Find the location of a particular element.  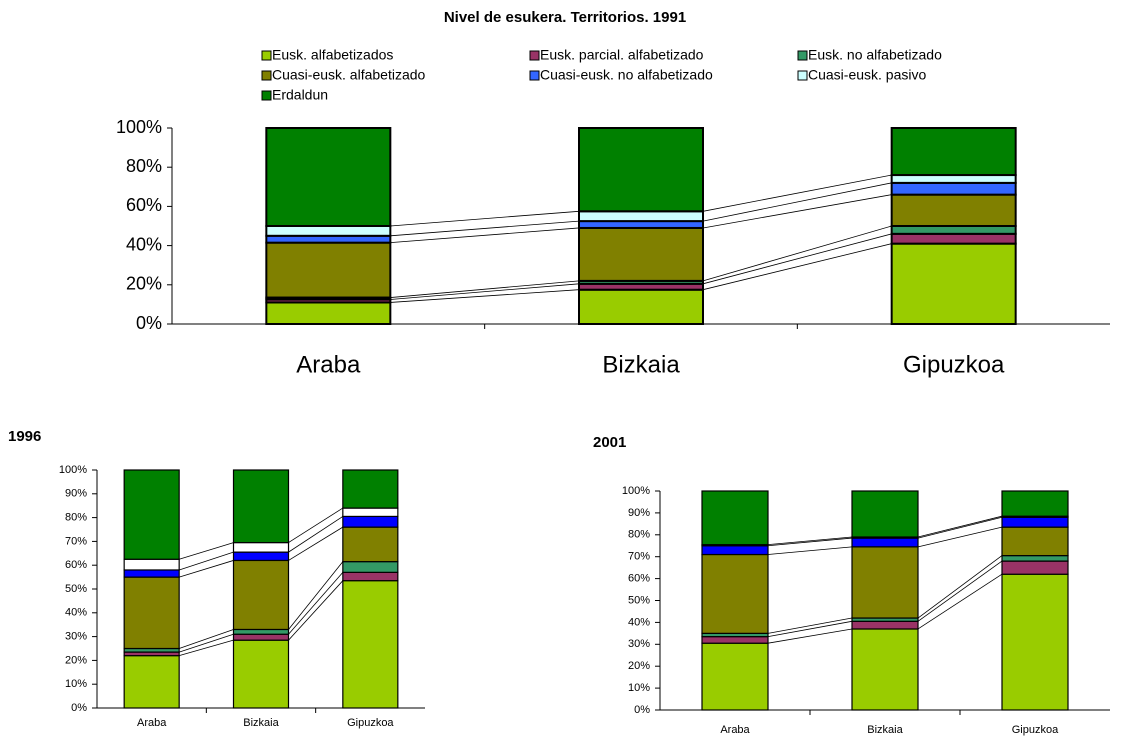

chart-title: 1996 is located at coordinates (24, 436).